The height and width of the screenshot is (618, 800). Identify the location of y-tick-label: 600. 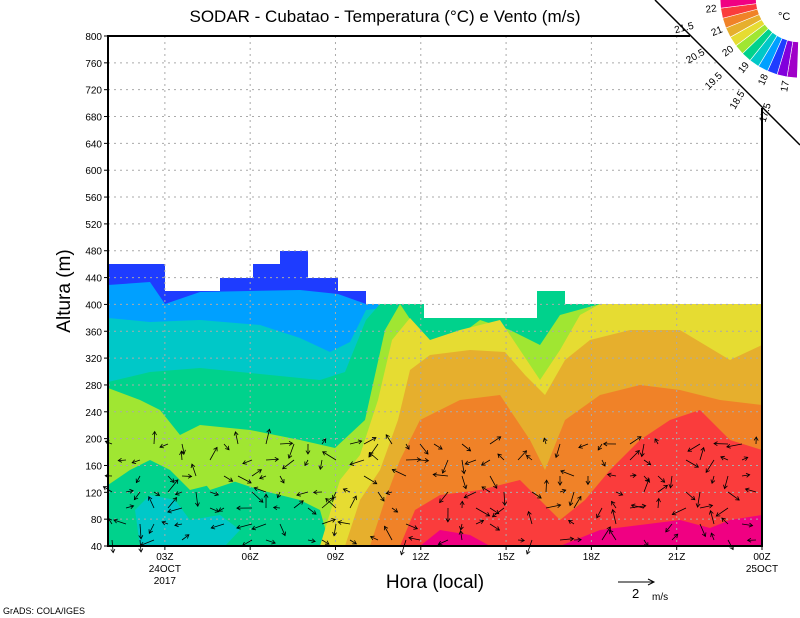
(93, 171).